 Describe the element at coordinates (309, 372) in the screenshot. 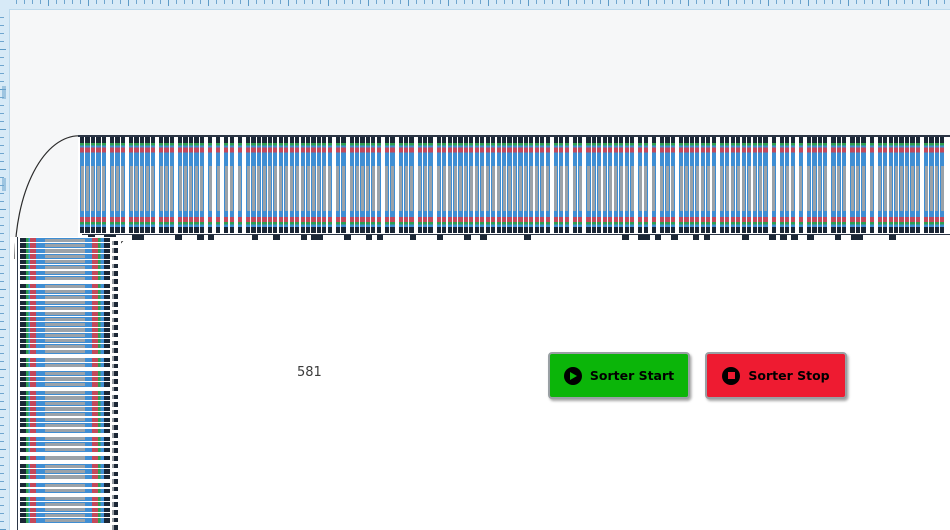

I see `carrier-counter-value: 581` at that location.